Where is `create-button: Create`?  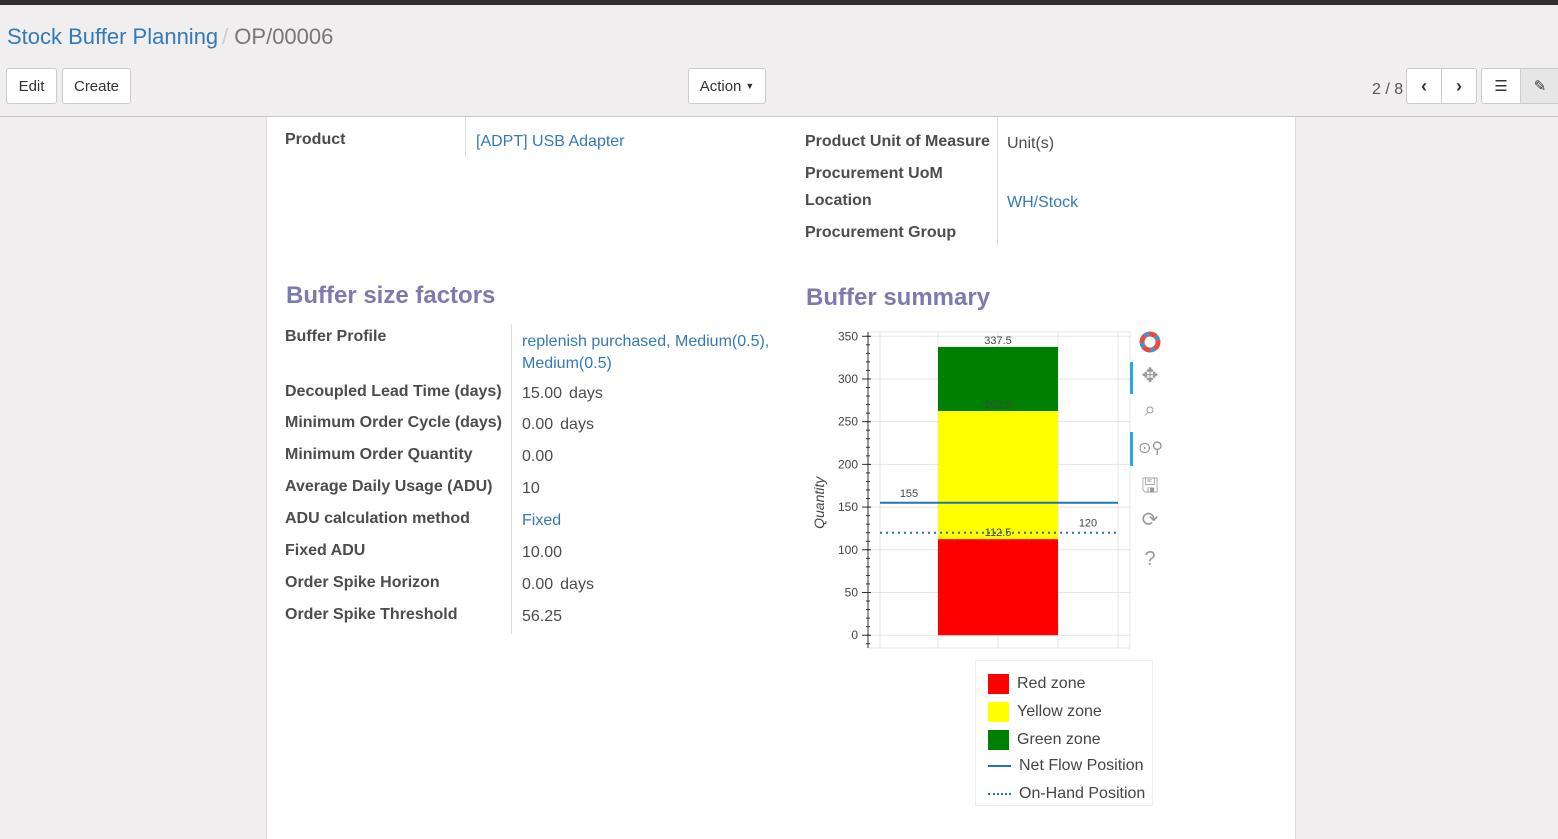 create-button: Create is located at coordinates (96, 86).